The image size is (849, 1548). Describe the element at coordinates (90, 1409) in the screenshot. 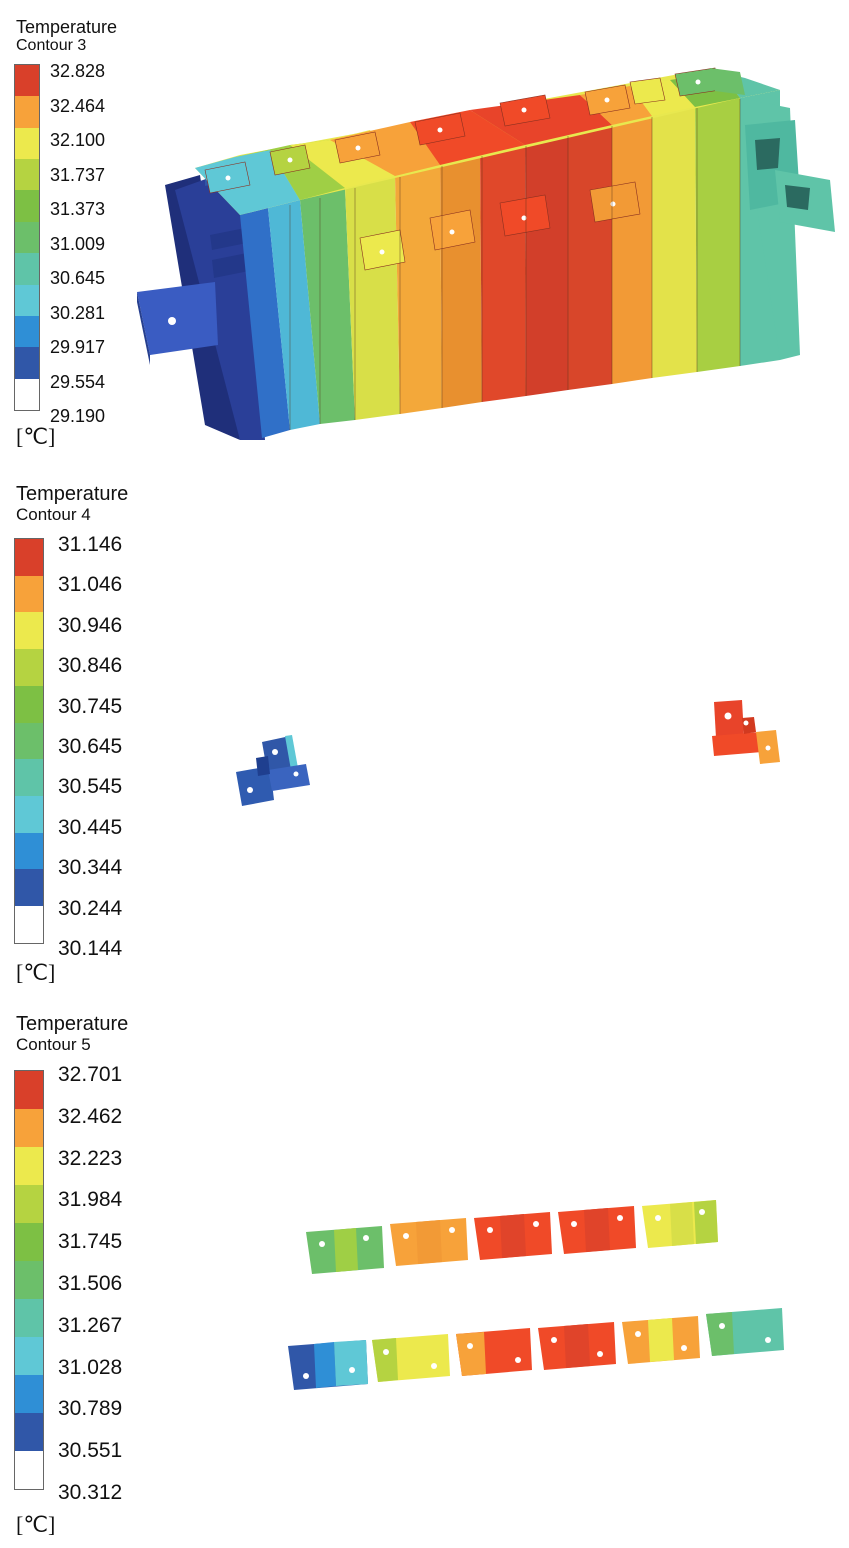

I see `tick-label: 30.789` at that location.